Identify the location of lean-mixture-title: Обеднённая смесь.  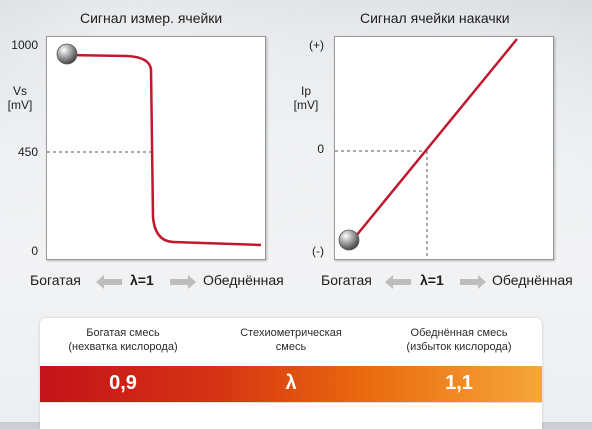
(459, 333).